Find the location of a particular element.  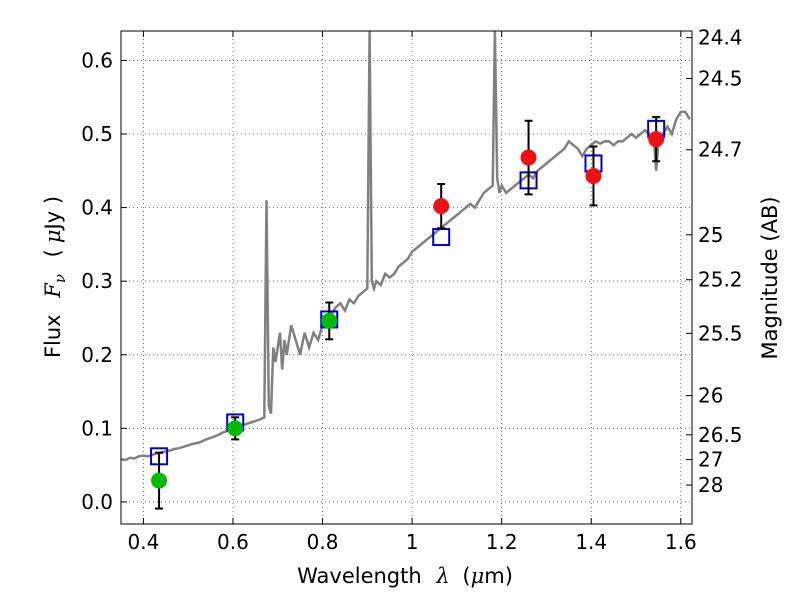

x-tick-label-4: 1.2 is located at coordinates (502, 542).